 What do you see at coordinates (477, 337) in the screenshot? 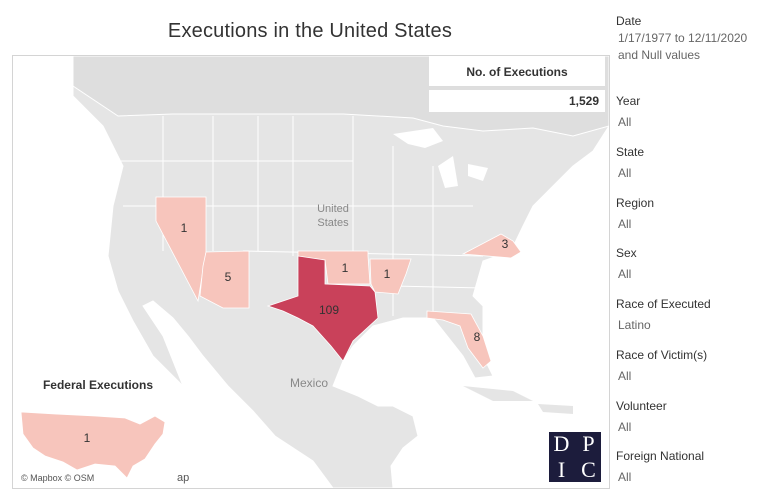
I see `label-florida: 8` at bounding box center [477, 337].